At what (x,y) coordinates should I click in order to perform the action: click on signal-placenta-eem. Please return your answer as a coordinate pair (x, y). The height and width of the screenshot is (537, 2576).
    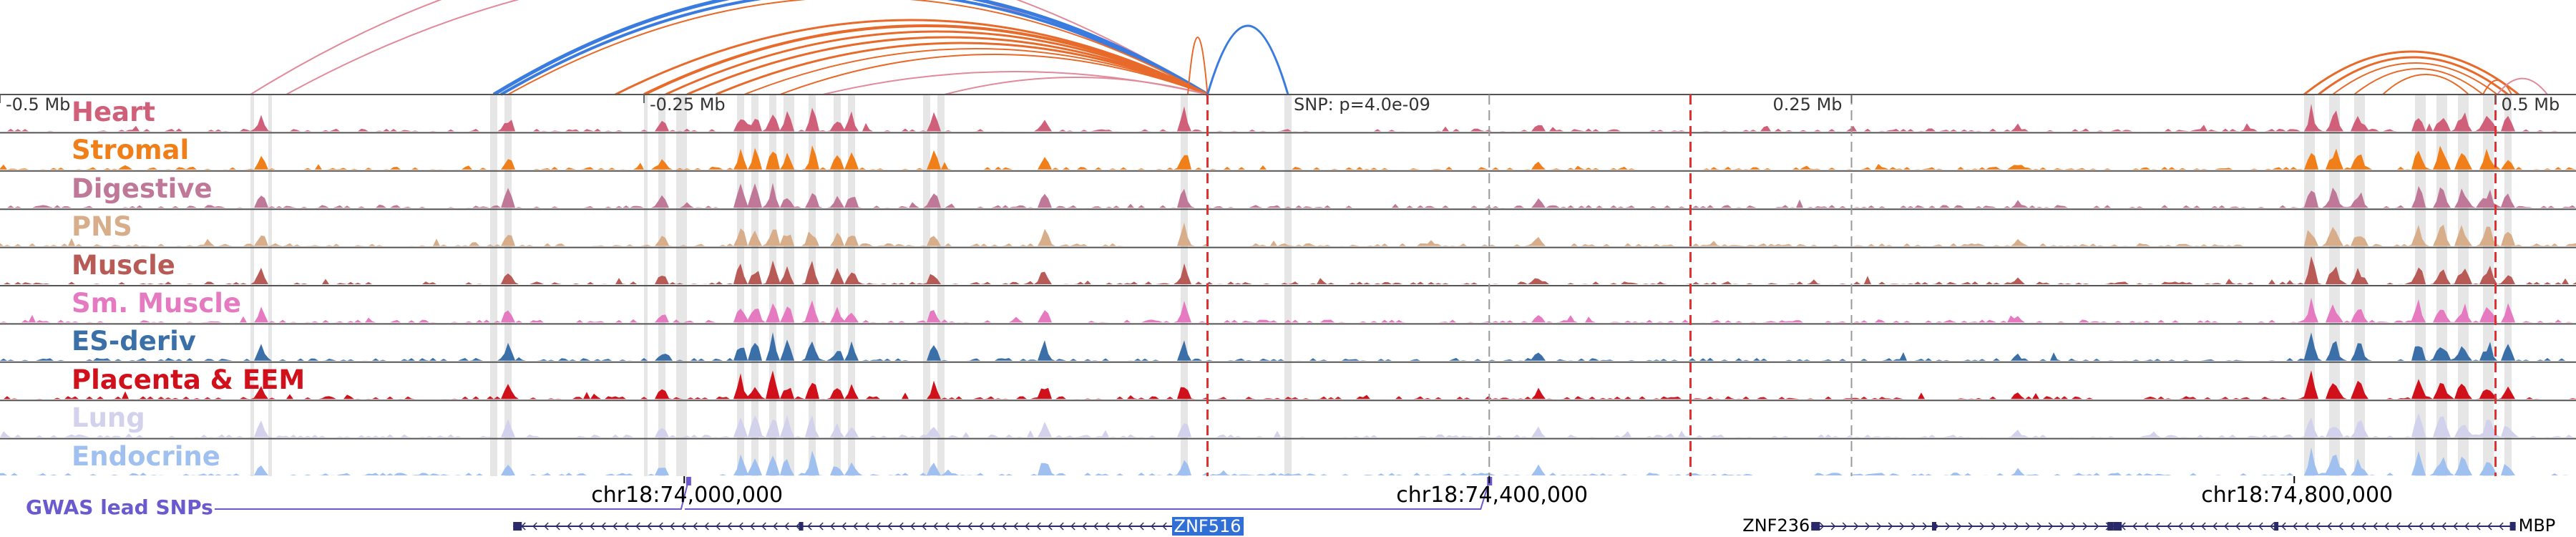
    Looking at the image, I should click on (1288, 385).